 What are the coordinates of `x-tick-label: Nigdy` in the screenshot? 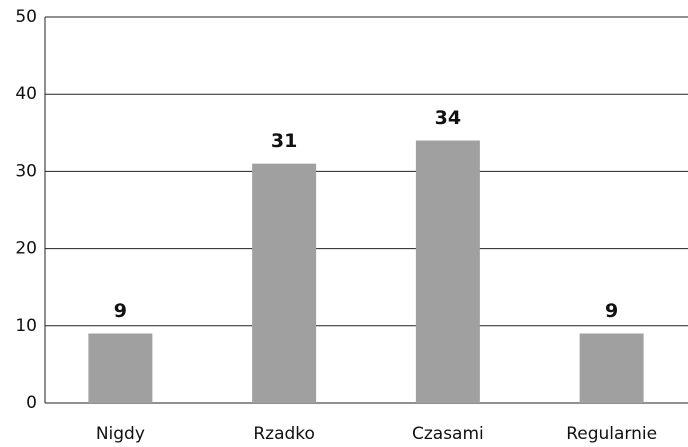 It's located at (120, 434).